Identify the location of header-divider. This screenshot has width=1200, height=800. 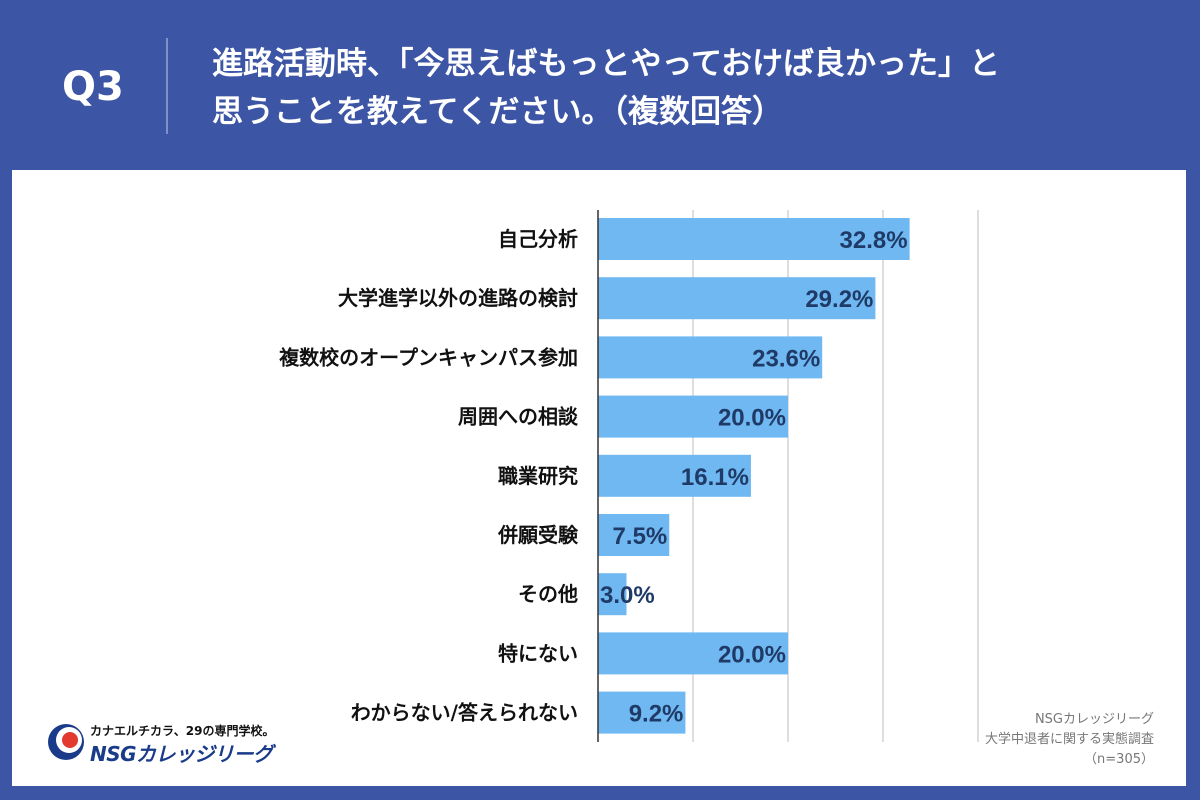
(167, 86).